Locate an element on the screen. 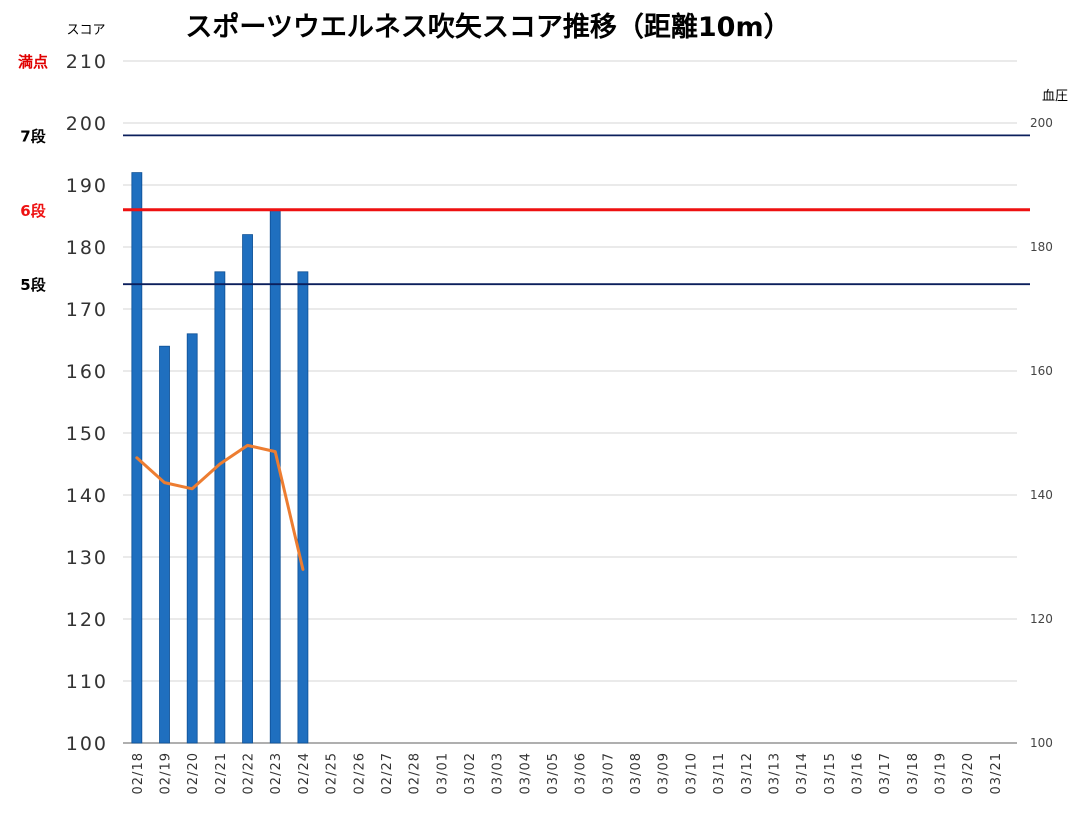 This screenshot has height=830, width=1080. reference-label: 5段 is located at coordinates (32, 285).